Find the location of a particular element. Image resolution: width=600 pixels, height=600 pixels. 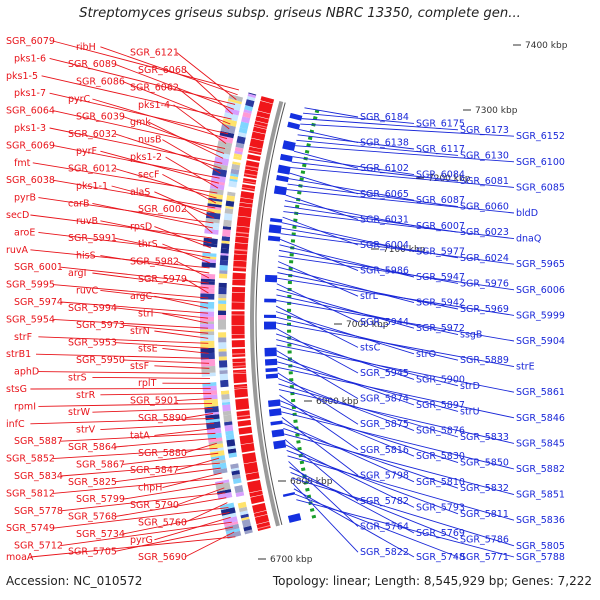

right-gene-label: SGR_5833 is located at coordinates (484, 437).